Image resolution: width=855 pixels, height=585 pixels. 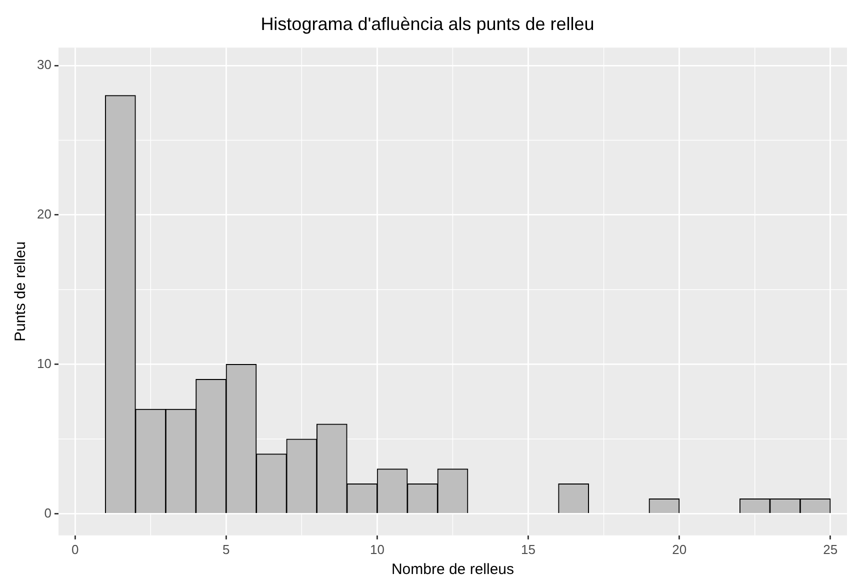 What do you see at coordinates (44, 214) in the screenshot?
I see `y-tick-label: 20` at bounding box center [44, 214].